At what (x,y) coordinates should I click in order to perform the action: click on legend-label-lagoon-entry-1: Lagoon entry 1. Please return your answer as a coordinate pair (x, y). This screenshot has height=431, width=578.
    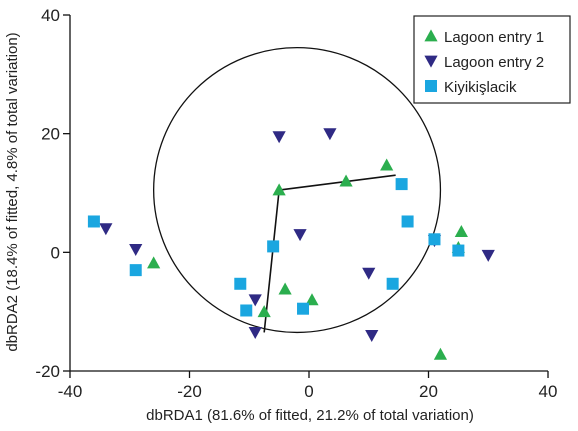
    Looking at the image, I should click on (494, 37).